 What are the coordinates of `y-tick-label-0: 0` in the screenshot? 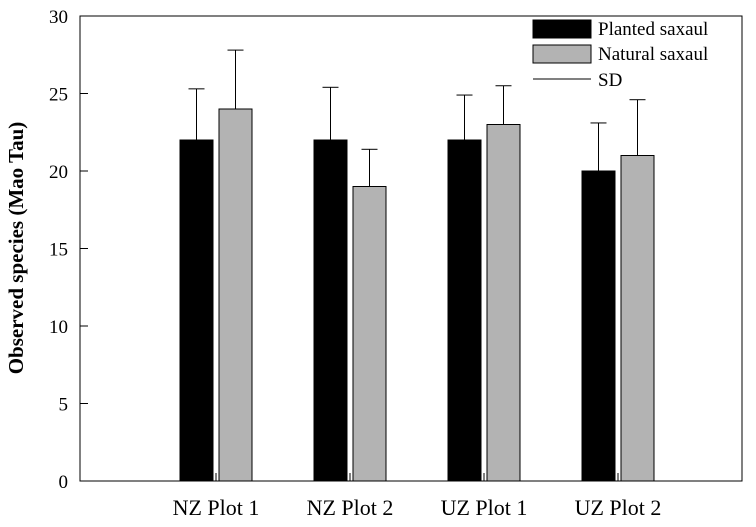 It's located at (64, 482).